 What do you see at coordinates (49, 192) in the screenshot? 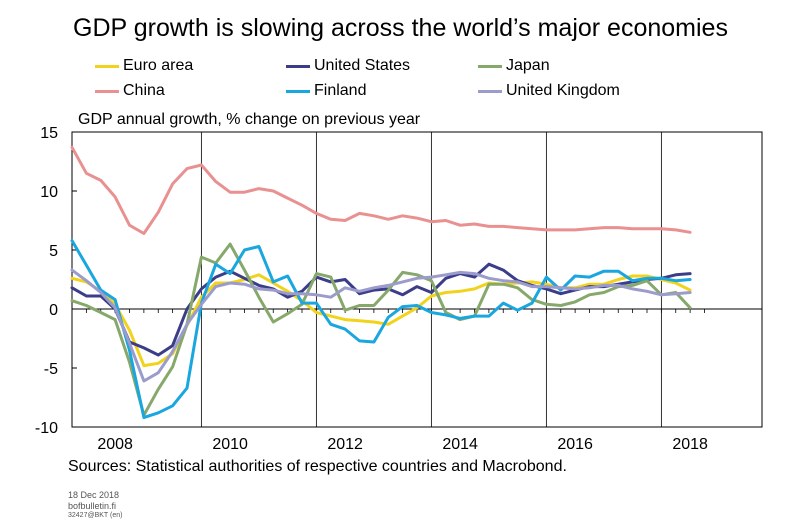
I see `y-tick-label-10: 10` at bounding box center [49, 192].